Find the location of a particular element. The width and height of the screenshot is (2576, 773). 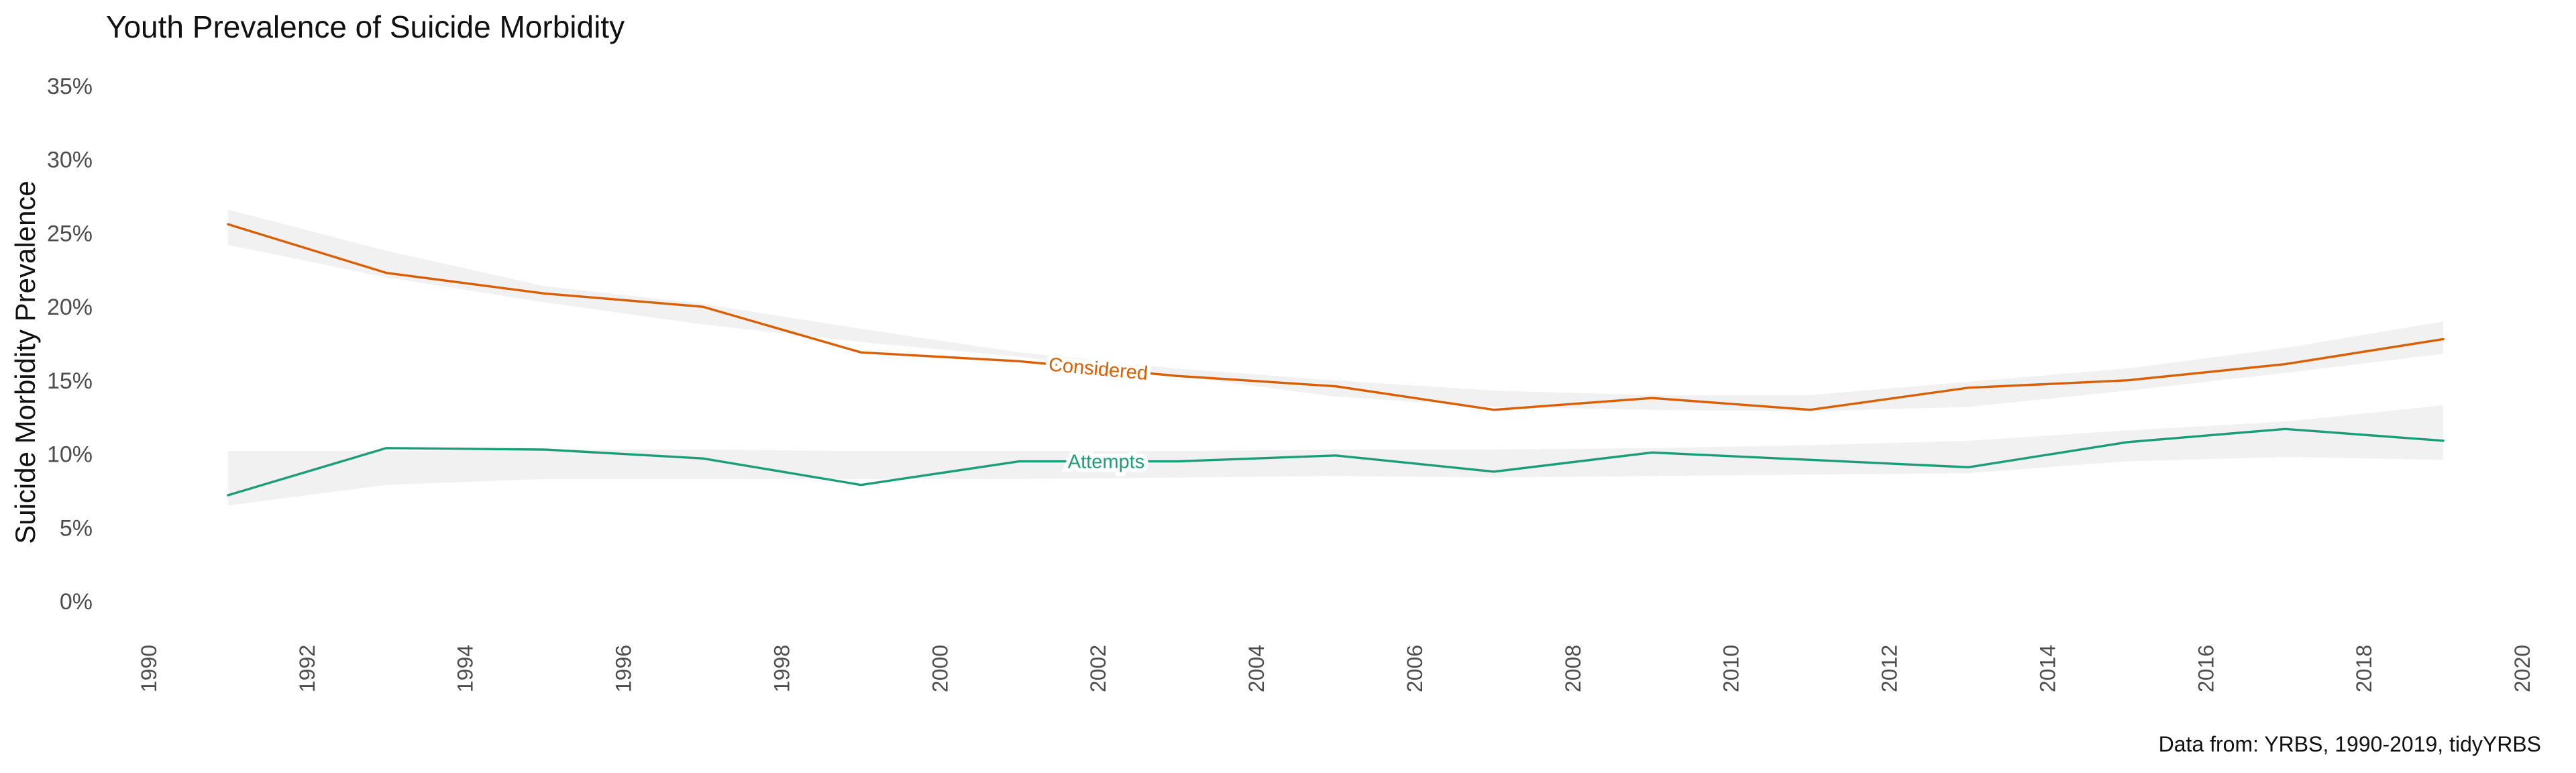

series-labels: Considered Attempts is located at coordinates (1098, 413).